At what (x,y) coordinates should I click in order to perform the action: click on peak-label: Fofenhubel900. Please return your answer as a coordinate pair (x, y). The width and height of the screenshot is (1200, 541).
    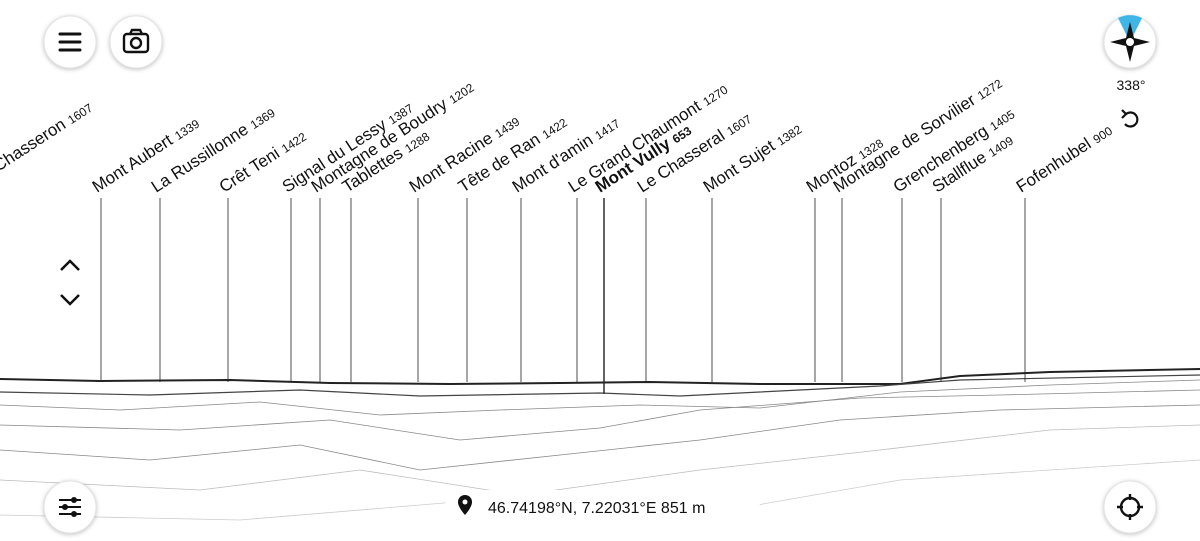
    Looking at the image, I should click on (1064, 158).